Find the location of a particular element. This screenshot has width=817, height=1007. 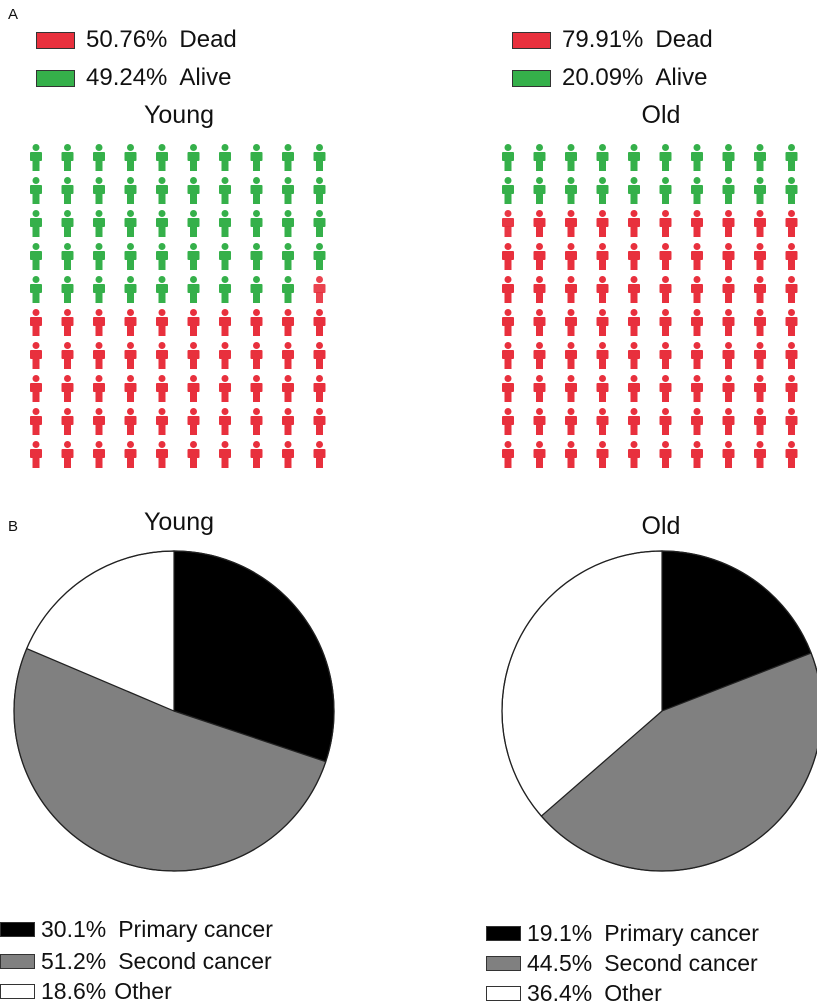

legend-label: Primary cancer is located at coordinates (681, 933).